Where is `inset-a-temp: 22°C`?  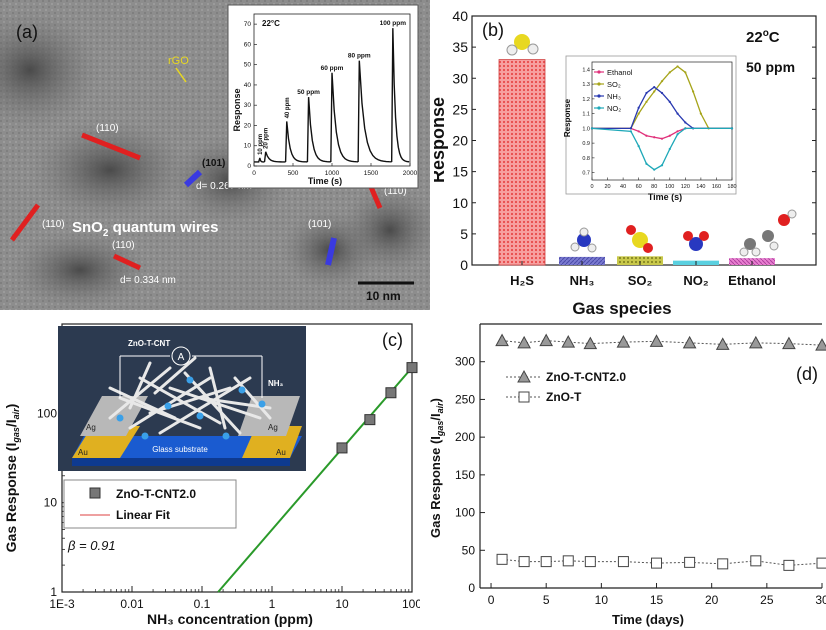 inset-a-temp: 22°C is located at coordinates (271, 23).